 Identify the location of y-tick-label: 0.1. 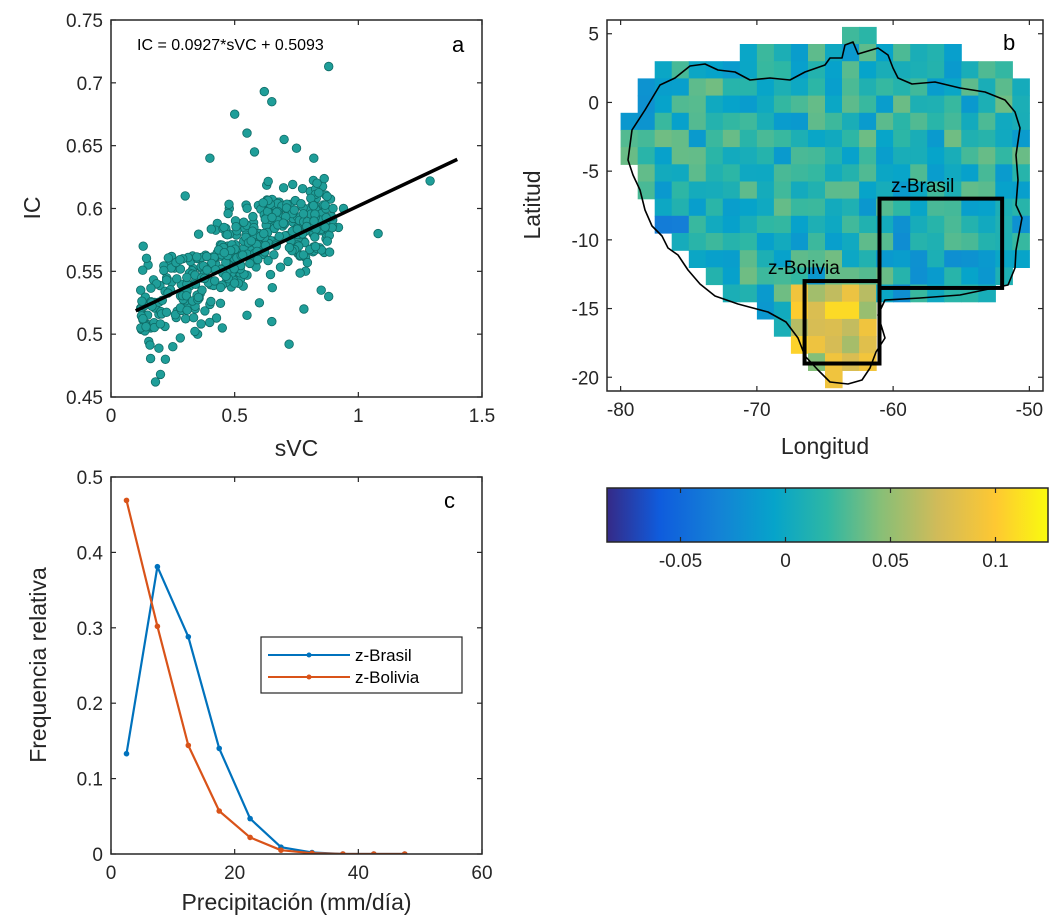
(90, 780).